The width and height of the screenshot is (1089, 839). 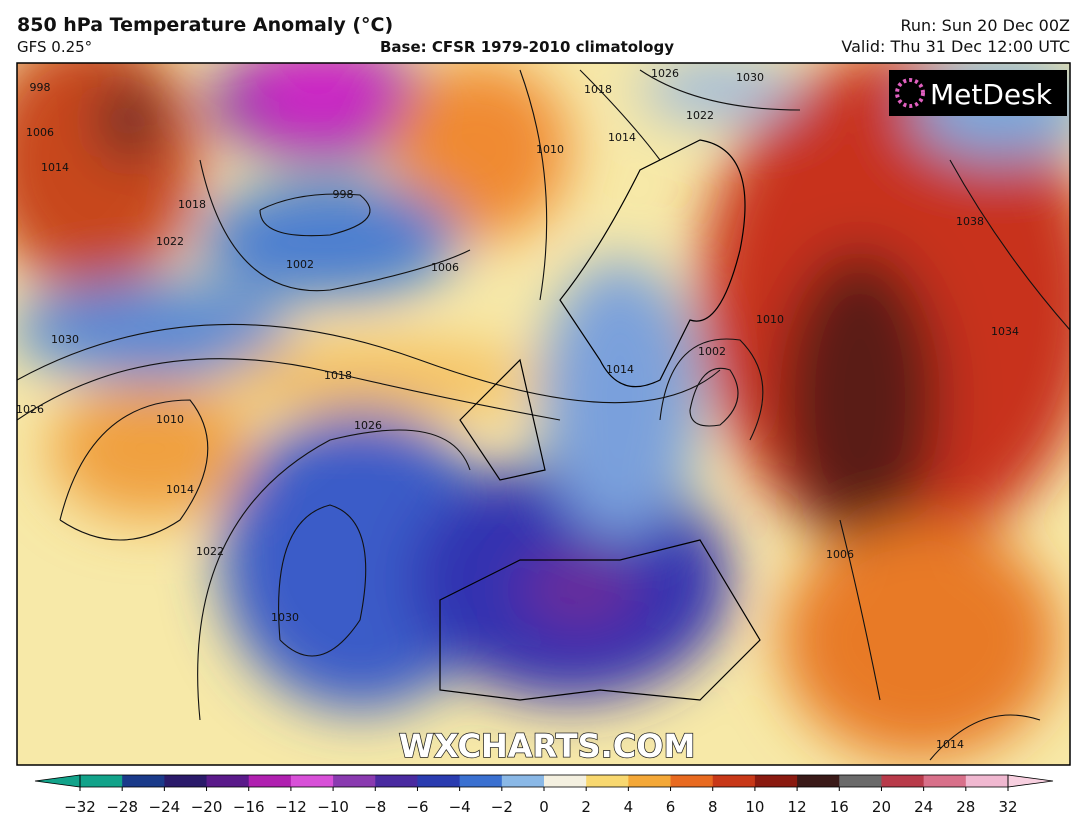 I want to click on logo: MetDesk, so click(x=991, y=94).